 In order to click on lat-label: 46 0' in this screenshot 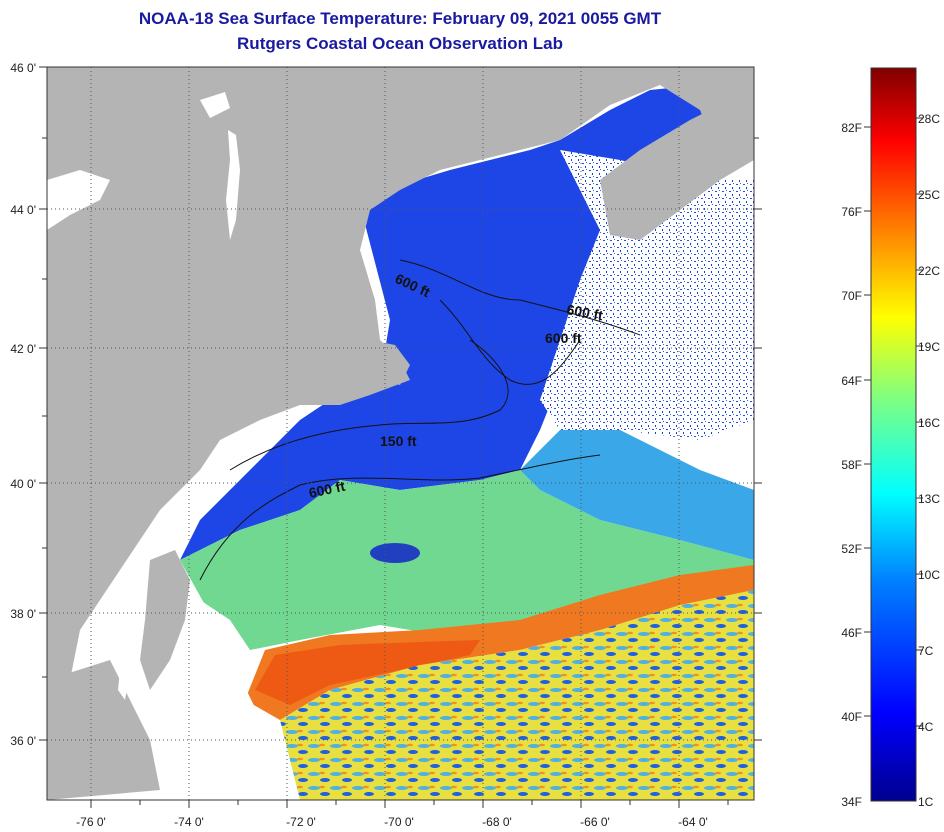, I will do `click(23, 68)`.